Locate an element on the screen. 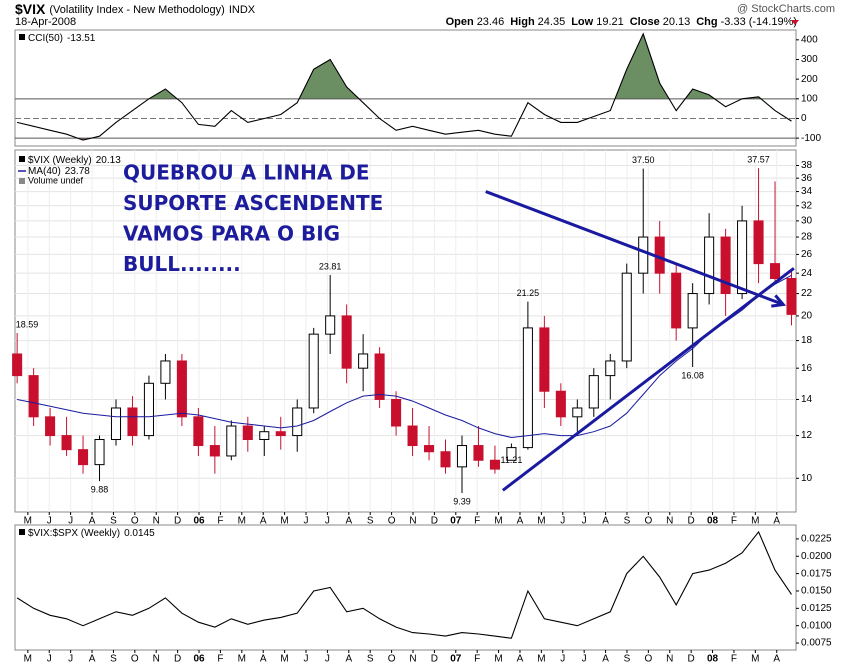 This screenshot has height=668, width=850. y-tick-label: 18 is located at coordinates (807, 340).